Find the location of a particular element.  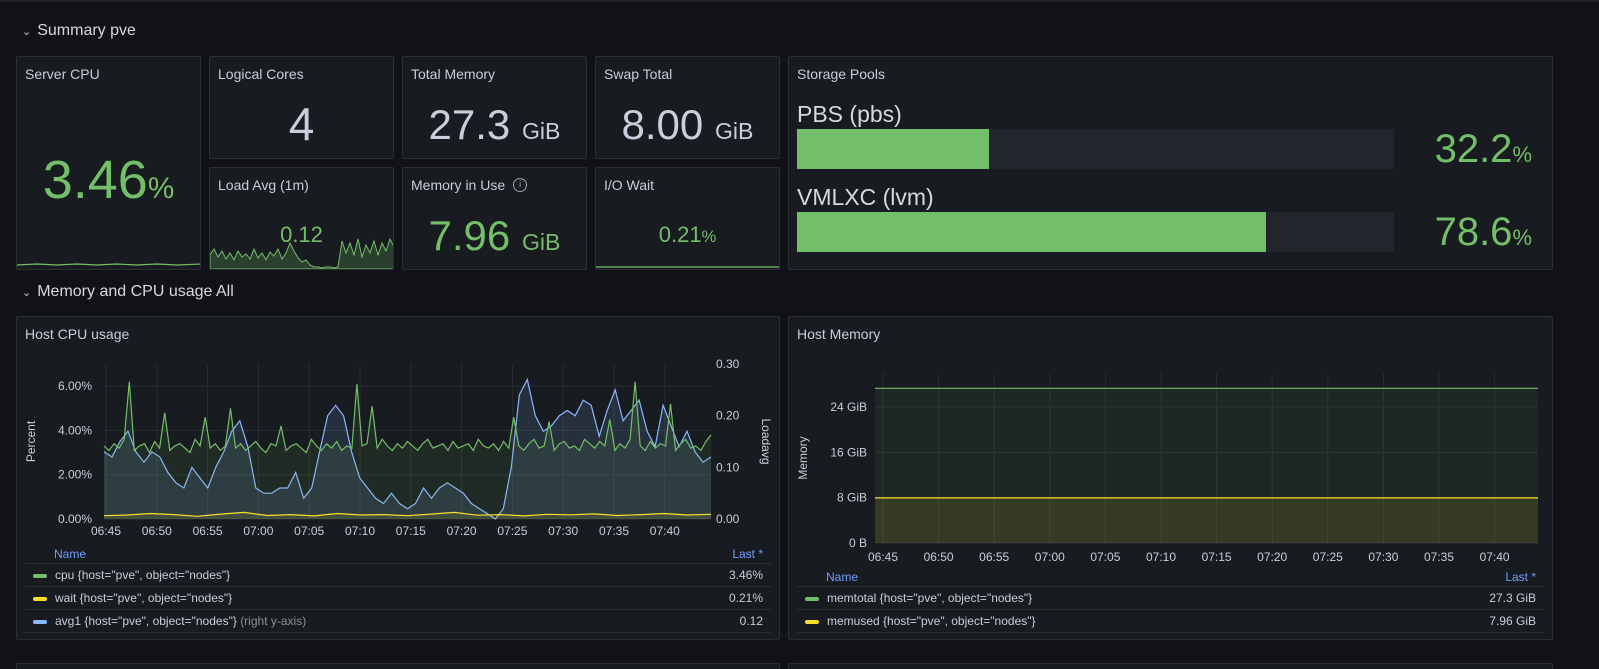

y-tick-label: 0.00% is located at coordinates (75, 519).